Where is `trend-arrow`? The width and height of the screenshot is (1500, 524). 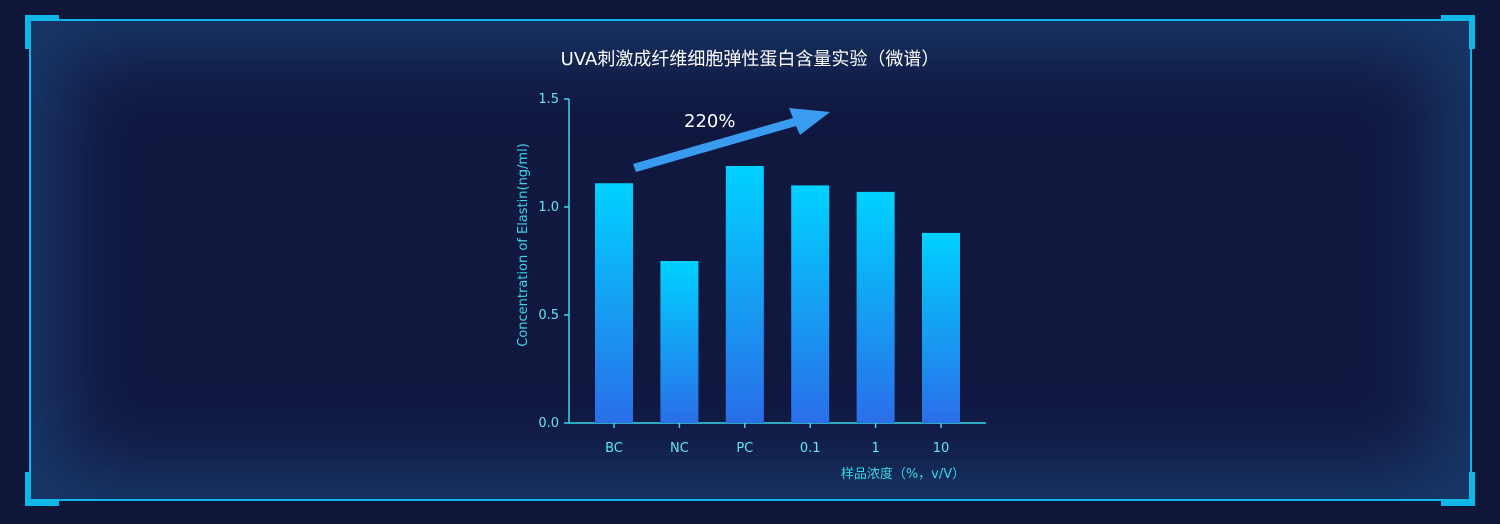 trend-arrow is located at coordinates (731, 140).